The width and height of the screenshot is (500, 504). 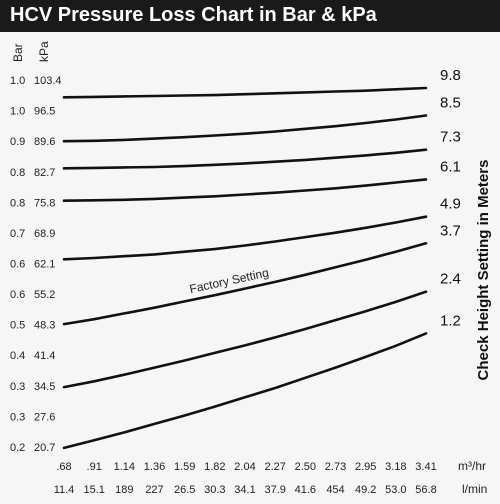 What do you see at coordinates (63, 467) in the screenshot?
I see `x-tick-m3hr: .68` at bounding box center [63, 467].